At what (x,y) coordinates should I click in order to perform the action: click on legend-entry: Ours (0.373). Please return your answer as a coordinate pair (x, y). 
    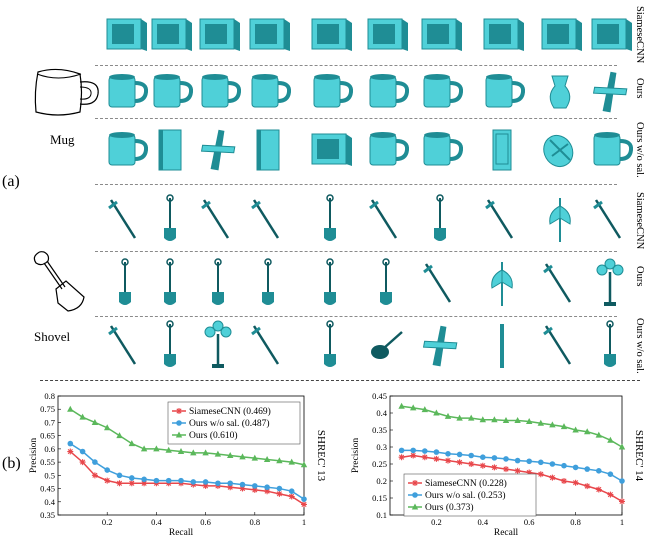
    Looking at the image, I should click on (449, 507).